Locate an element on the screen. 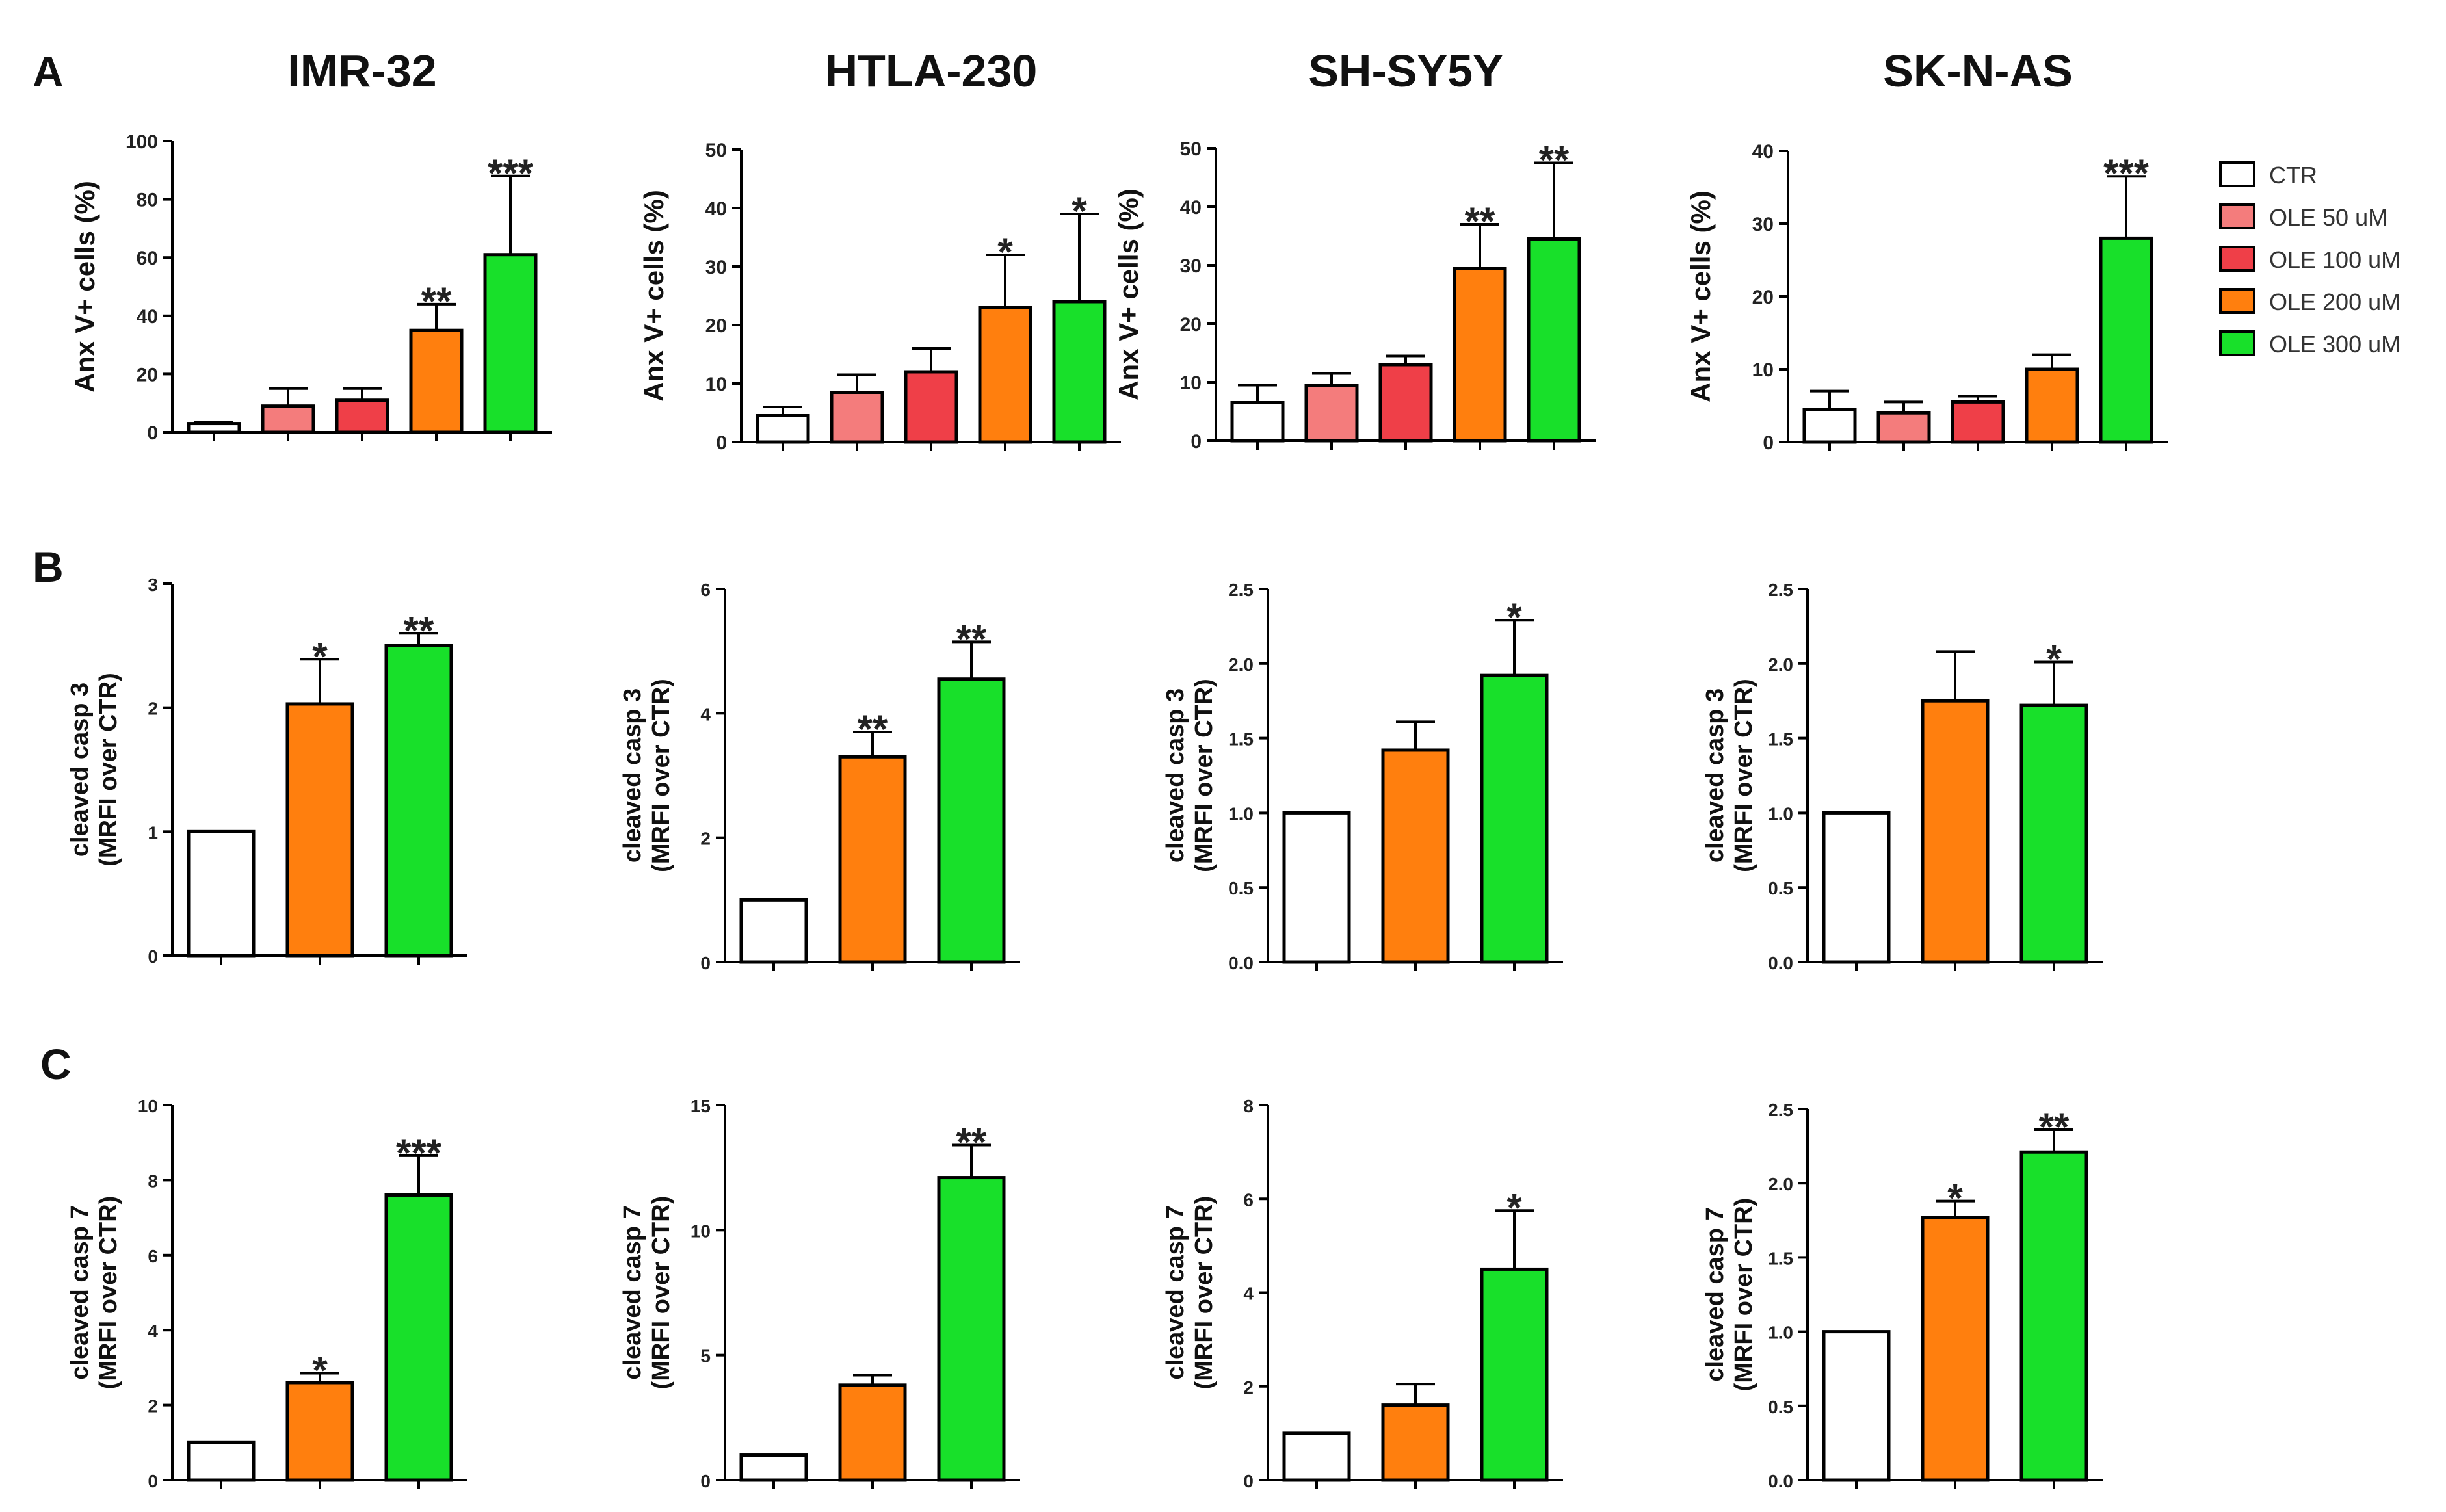 This screenshot has width=2446, height=1512. y-tick-label: 1.5 is located at coordinates (1241, 739).